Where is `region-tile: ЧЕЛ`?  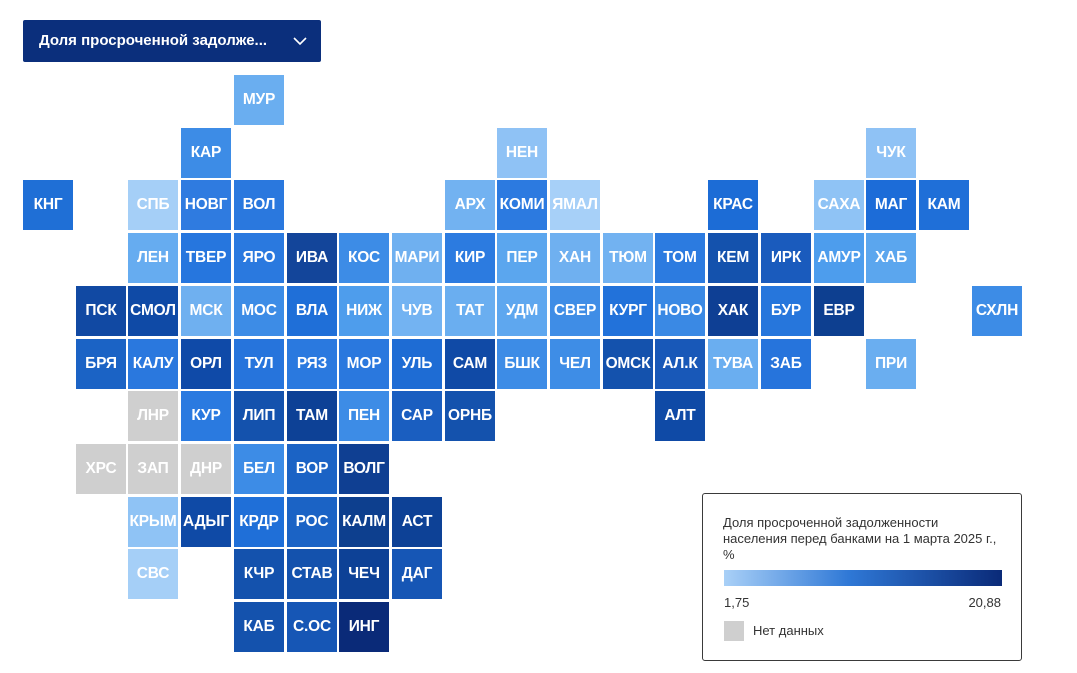 region-tile: ЧЕЛ is located at coordinates (575, 364).